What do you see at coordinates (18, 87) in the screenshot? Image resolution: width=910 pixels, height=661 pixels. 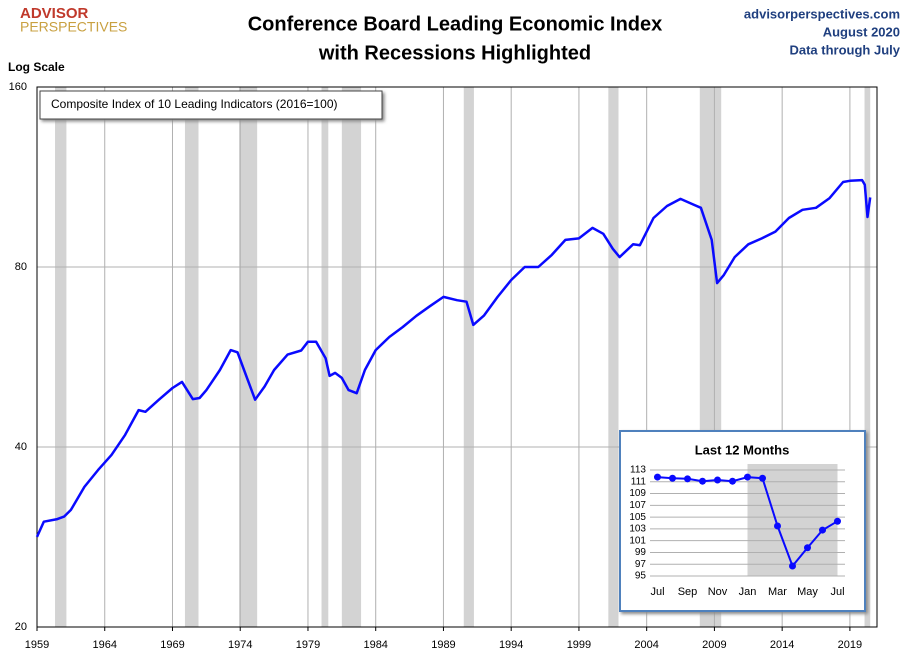 I see `y-tick-label: 160` at bounding box center [18, 87].